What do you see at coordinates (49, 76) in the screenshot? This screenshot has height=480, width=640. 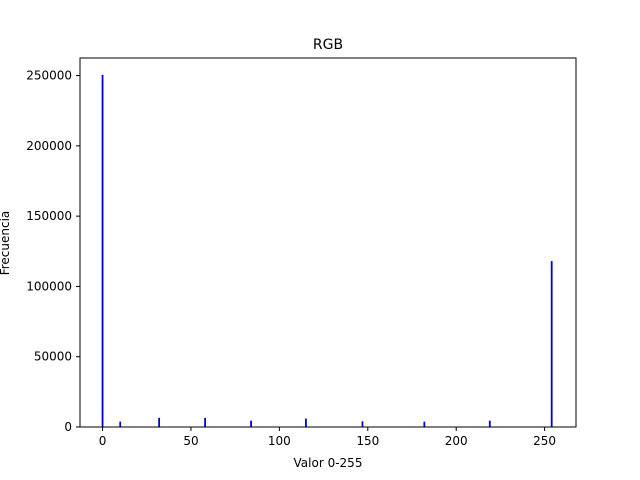 I see `y-tick-label: 250000` at bounding box center [49, 76].